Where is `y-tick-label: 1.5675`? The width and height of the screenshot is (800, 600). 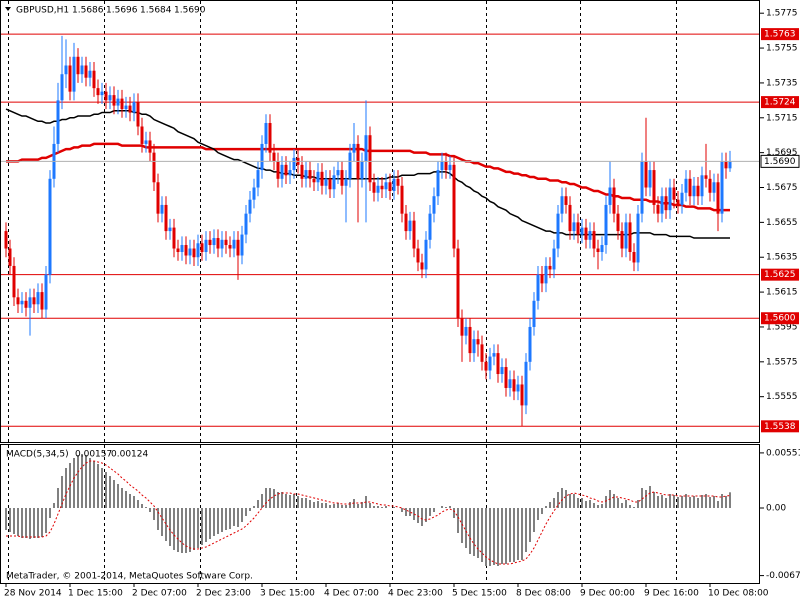 y-tick-label: 1.5675 is located at coordinates (782, 188).